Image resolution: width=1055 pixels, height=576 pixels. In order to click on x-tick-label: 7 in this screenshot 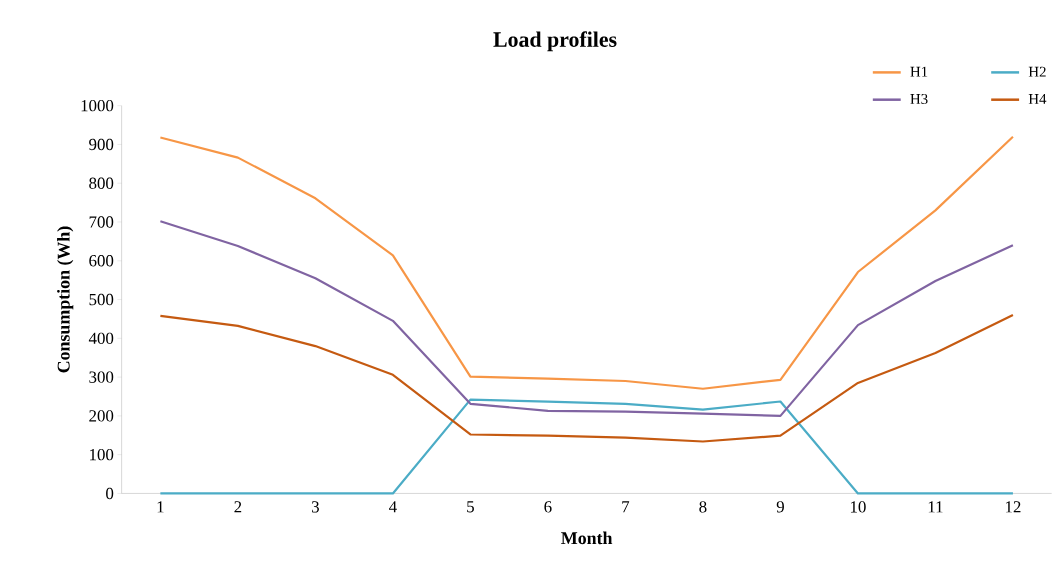, I will do `click(626, 507)`.